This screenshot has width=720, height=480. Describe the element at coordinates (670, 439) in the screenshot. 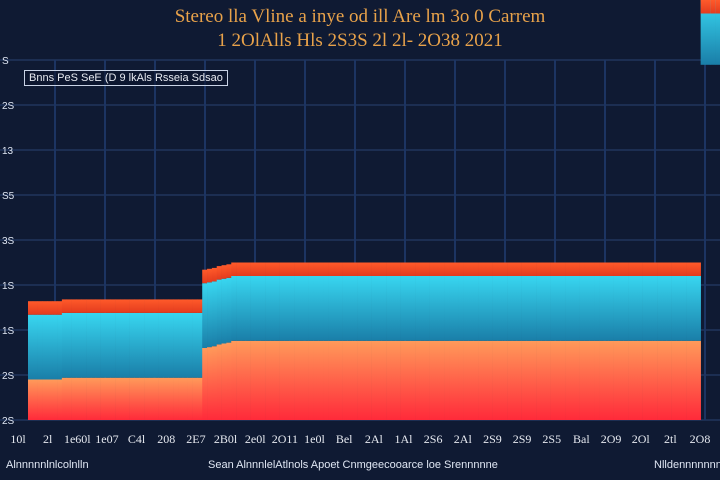

I see `x-tick-label: 2tl` at that location.